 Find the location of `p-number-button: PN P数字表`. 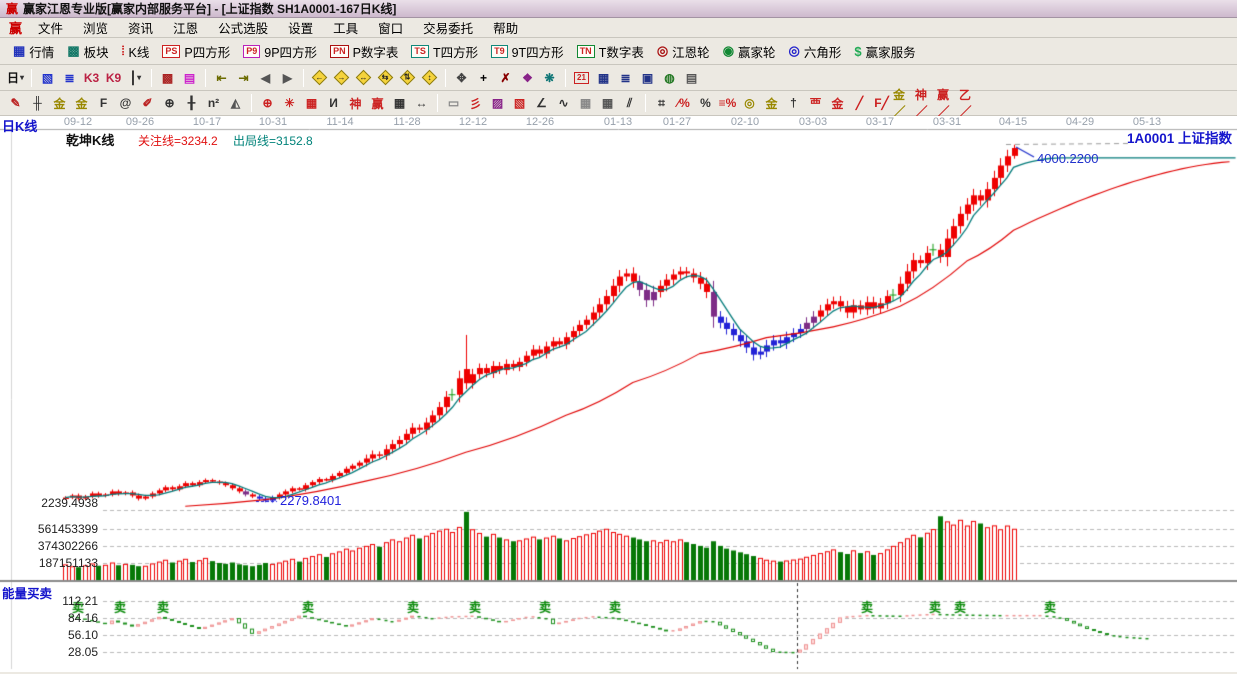

p-number-button: PN P数字表 is located at coordinates (365, 51).